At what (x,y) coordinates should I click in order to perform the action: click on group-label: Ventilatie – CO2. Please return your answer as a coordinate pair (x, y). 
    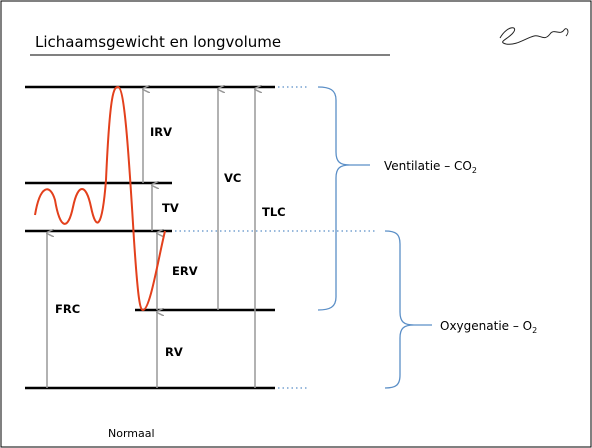
    Looking at the image, I should click on (430, 167).